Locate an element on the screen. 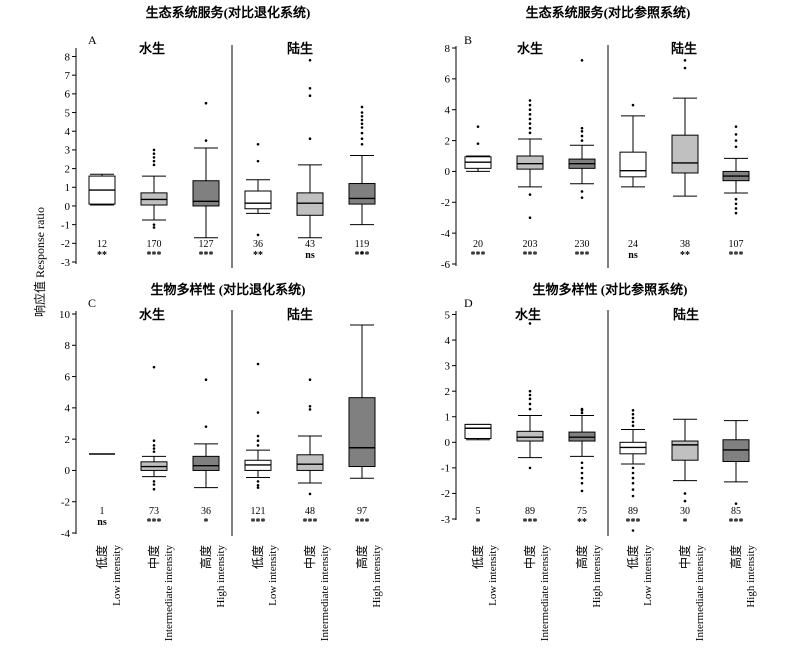 The height and width of the screenshot is (653, 800). y-tick-label: 2 is located at coordinates (448, 141).